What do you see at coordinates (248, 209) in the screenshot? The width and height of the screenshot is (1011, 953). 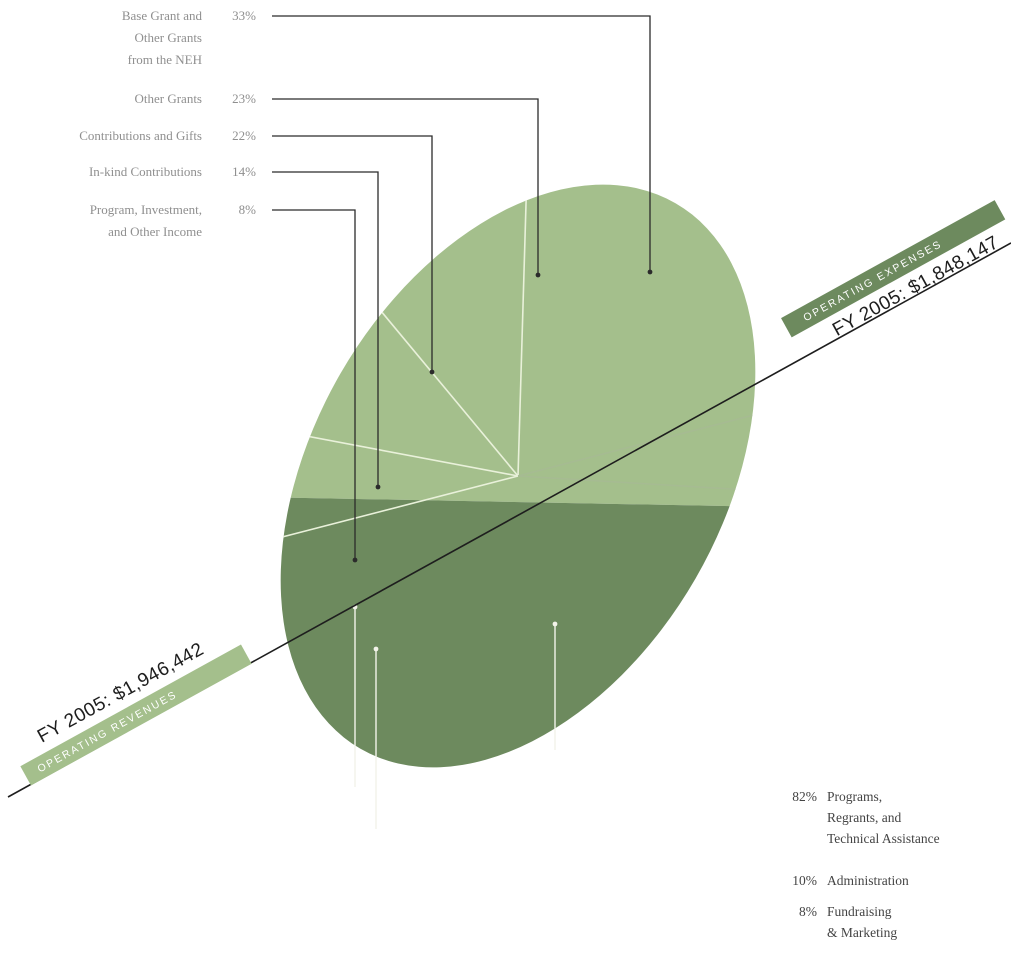 I see `revenue-pct-label: 8%` at bounding box center [248, 209].